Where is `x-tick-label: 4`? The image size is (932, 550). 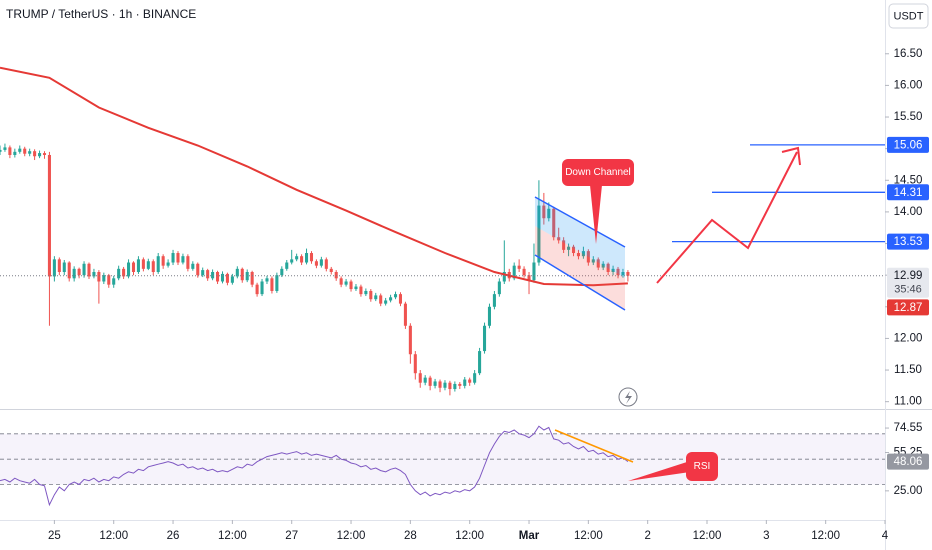
x-tick-label: 4 is located at coordinates (885, 536).